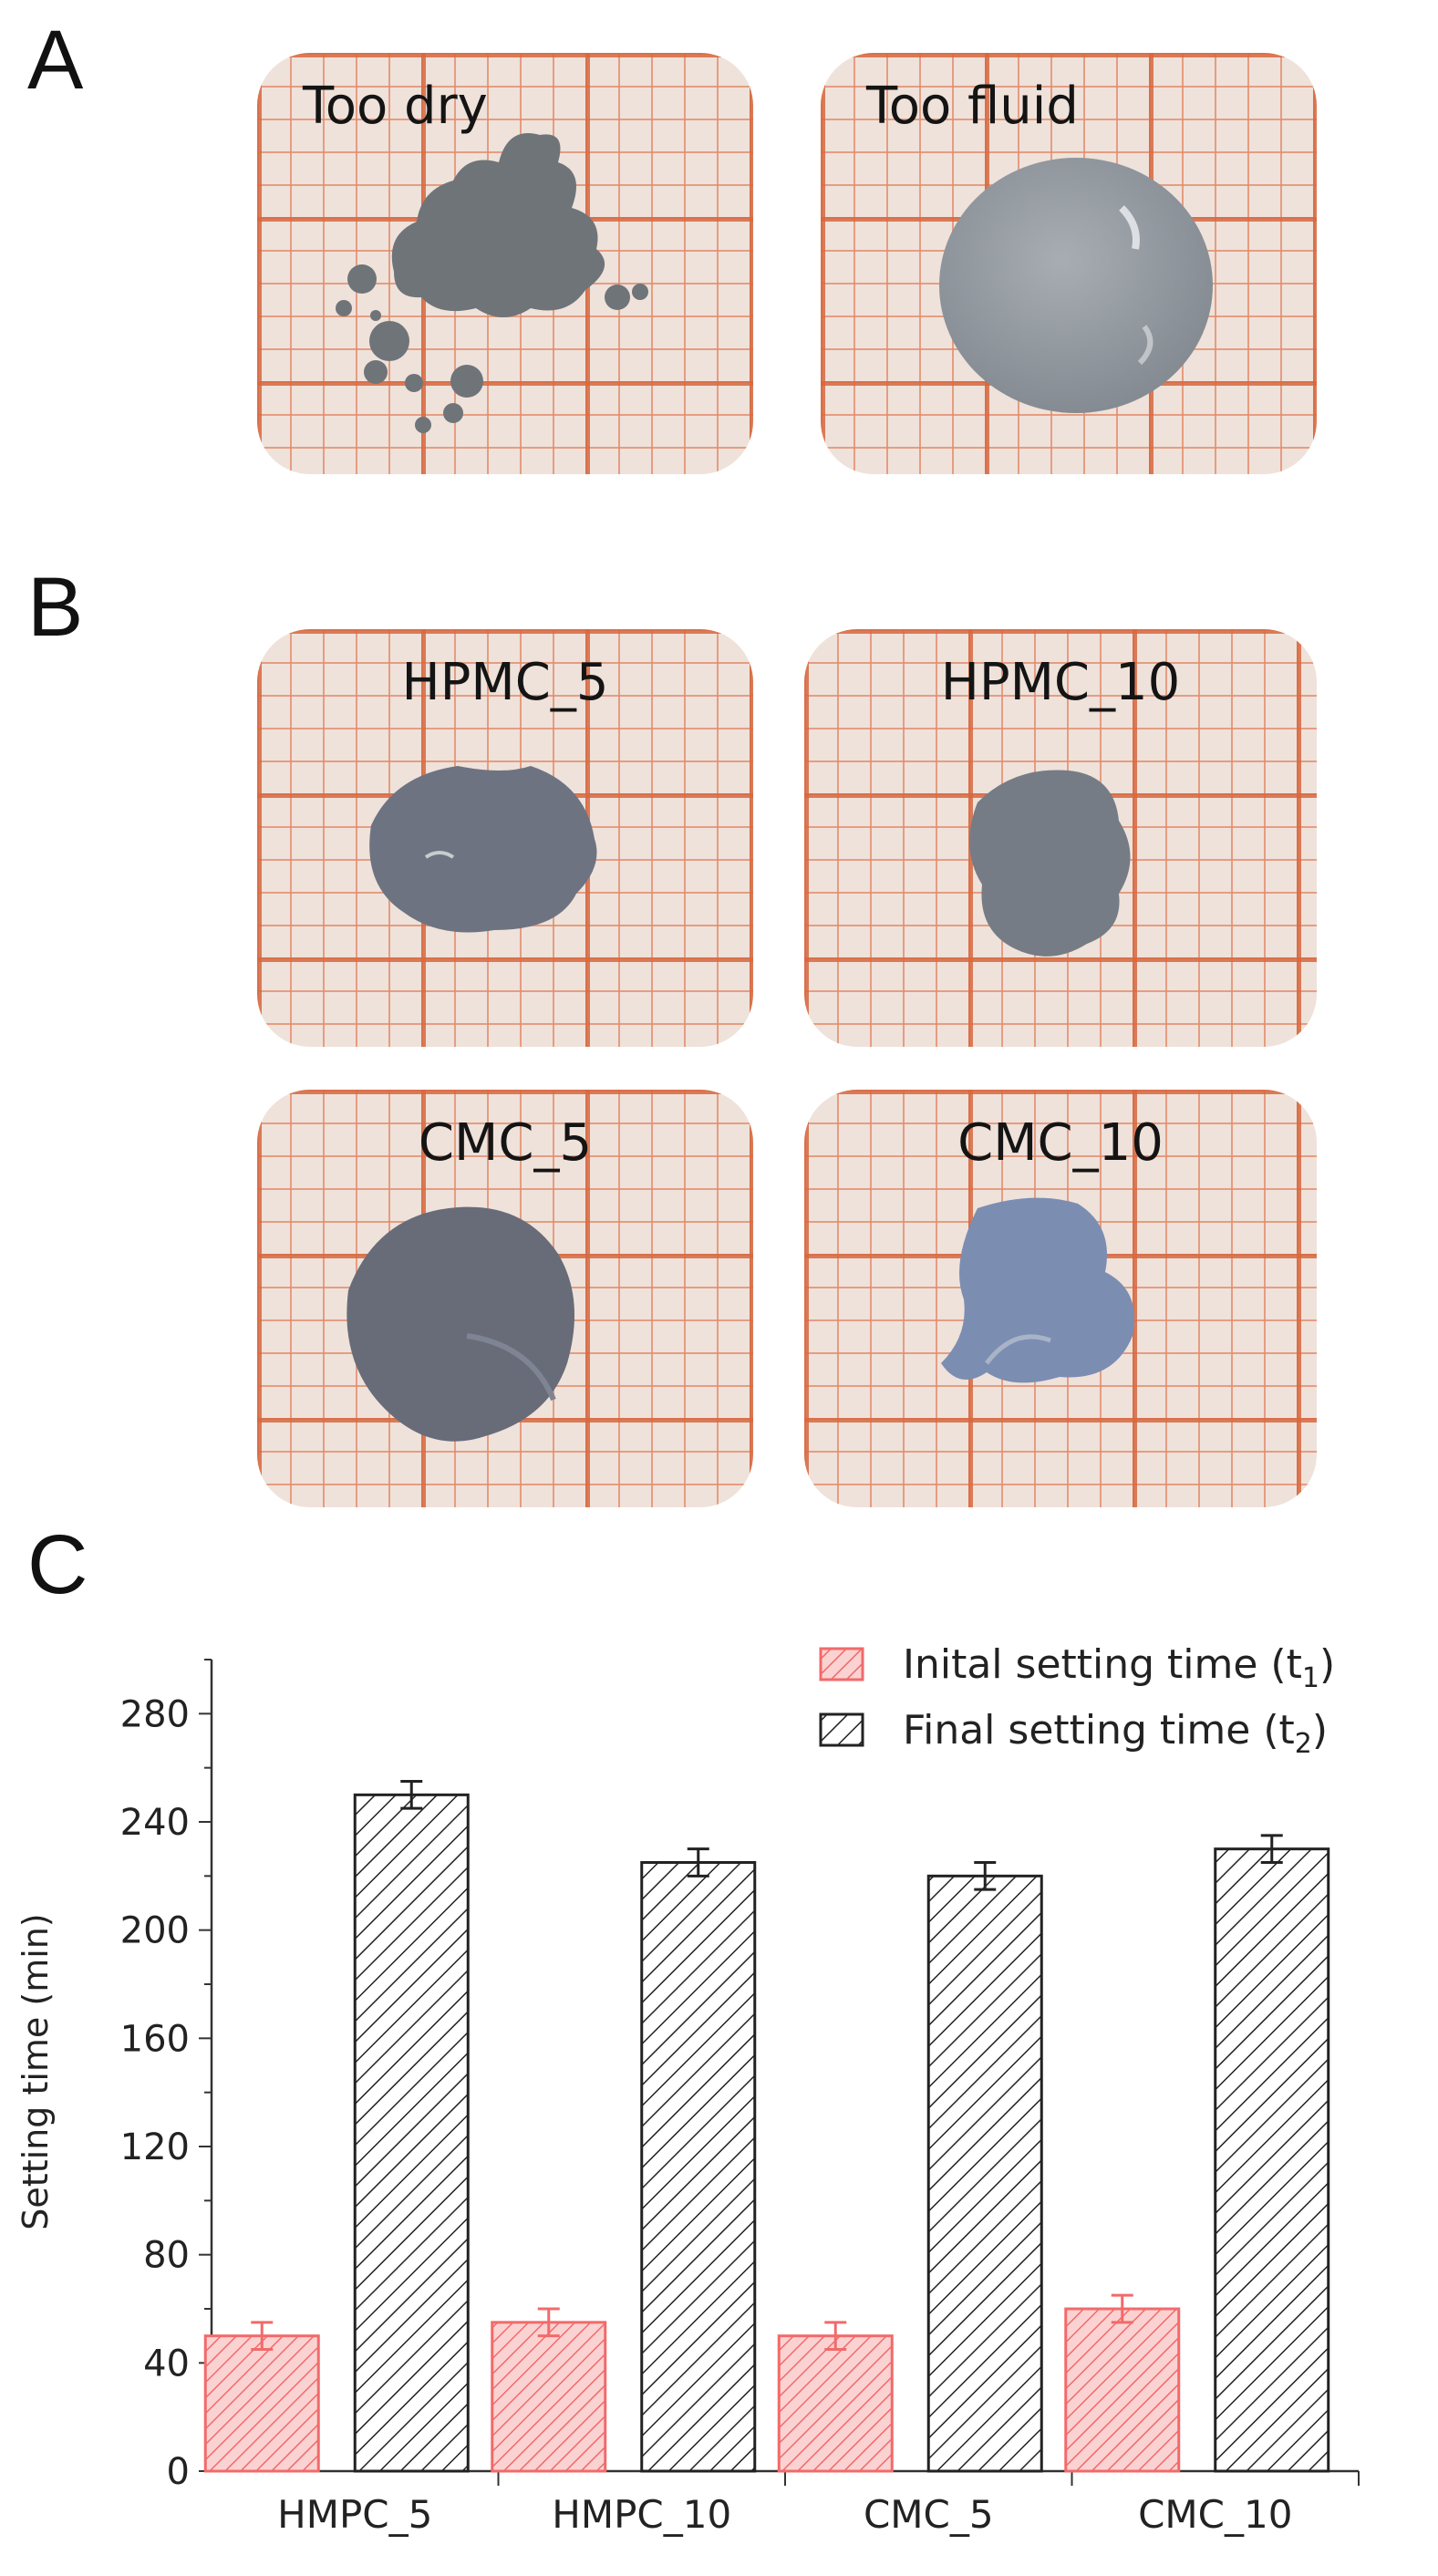 This screenshot has width=1438, height=2576. What do you see at coordinates (155, 1823) in the screenshot?
I see `y-tick-label: 240` at bounding box center [155, 1823].